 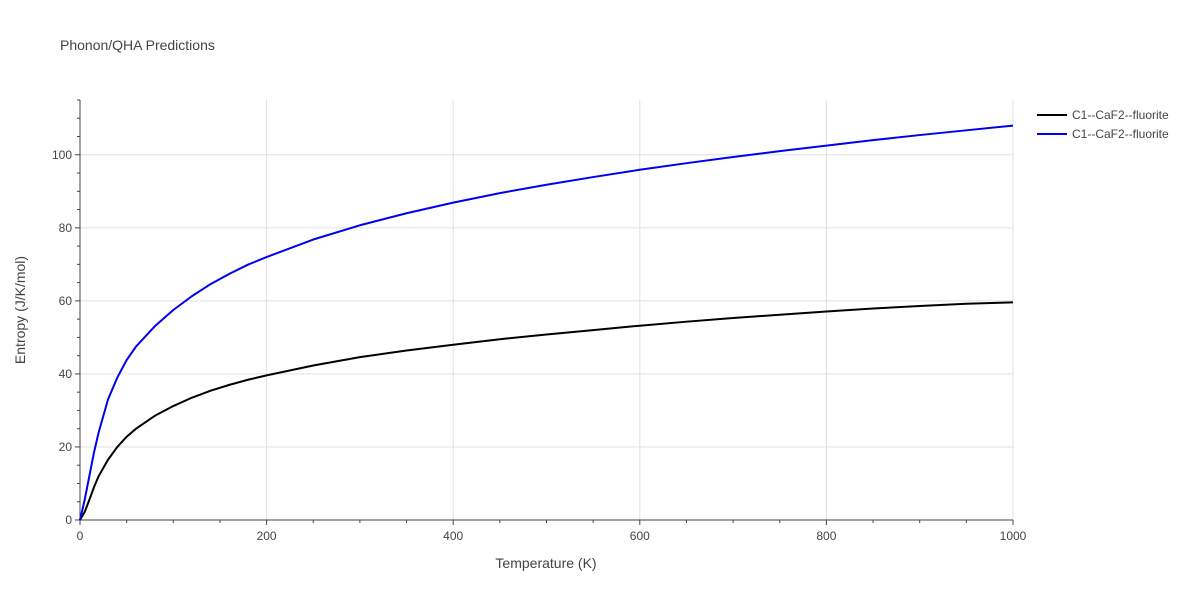 What do you see at coordinates (826, 536) in the screenshot?
I see `x-tick-label: 800` at bounding box center [826, 536].